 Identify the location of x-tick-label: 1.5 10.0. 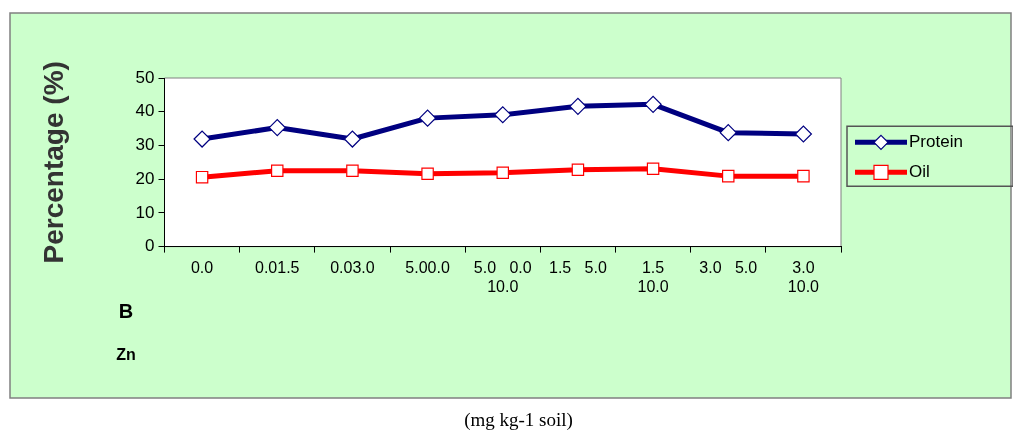
(653, 276).